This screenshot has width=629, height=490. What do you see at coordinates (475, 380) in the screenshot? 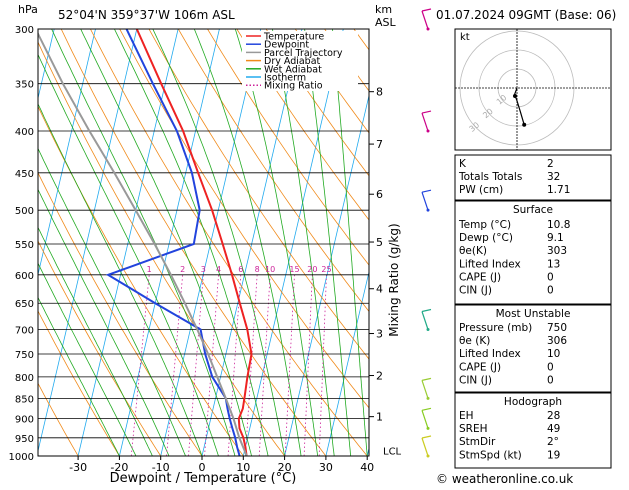
I see `index-label: CIN (J)` at bounding box center [475, 380].